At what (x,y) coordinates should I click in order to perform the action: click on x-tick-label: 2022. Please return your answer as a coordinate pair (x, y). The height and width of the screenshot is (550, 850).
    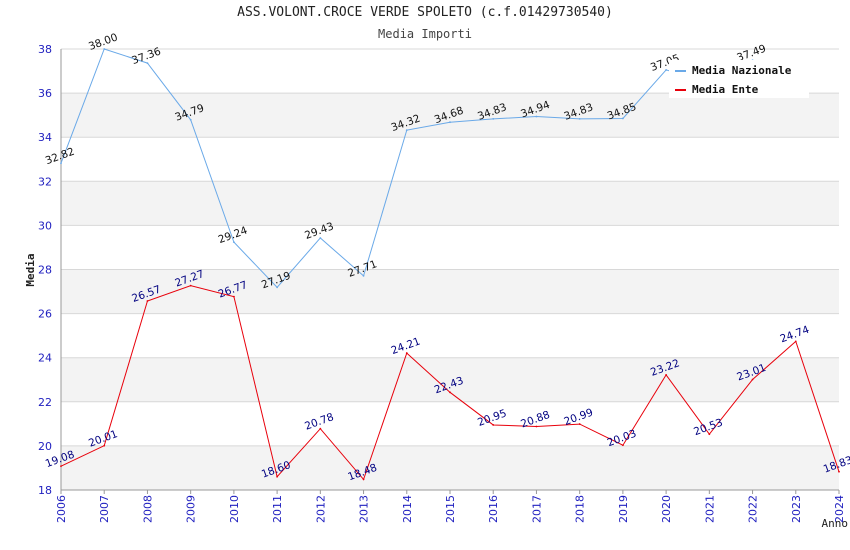
    Looking at the image, I should click on (753, 509).